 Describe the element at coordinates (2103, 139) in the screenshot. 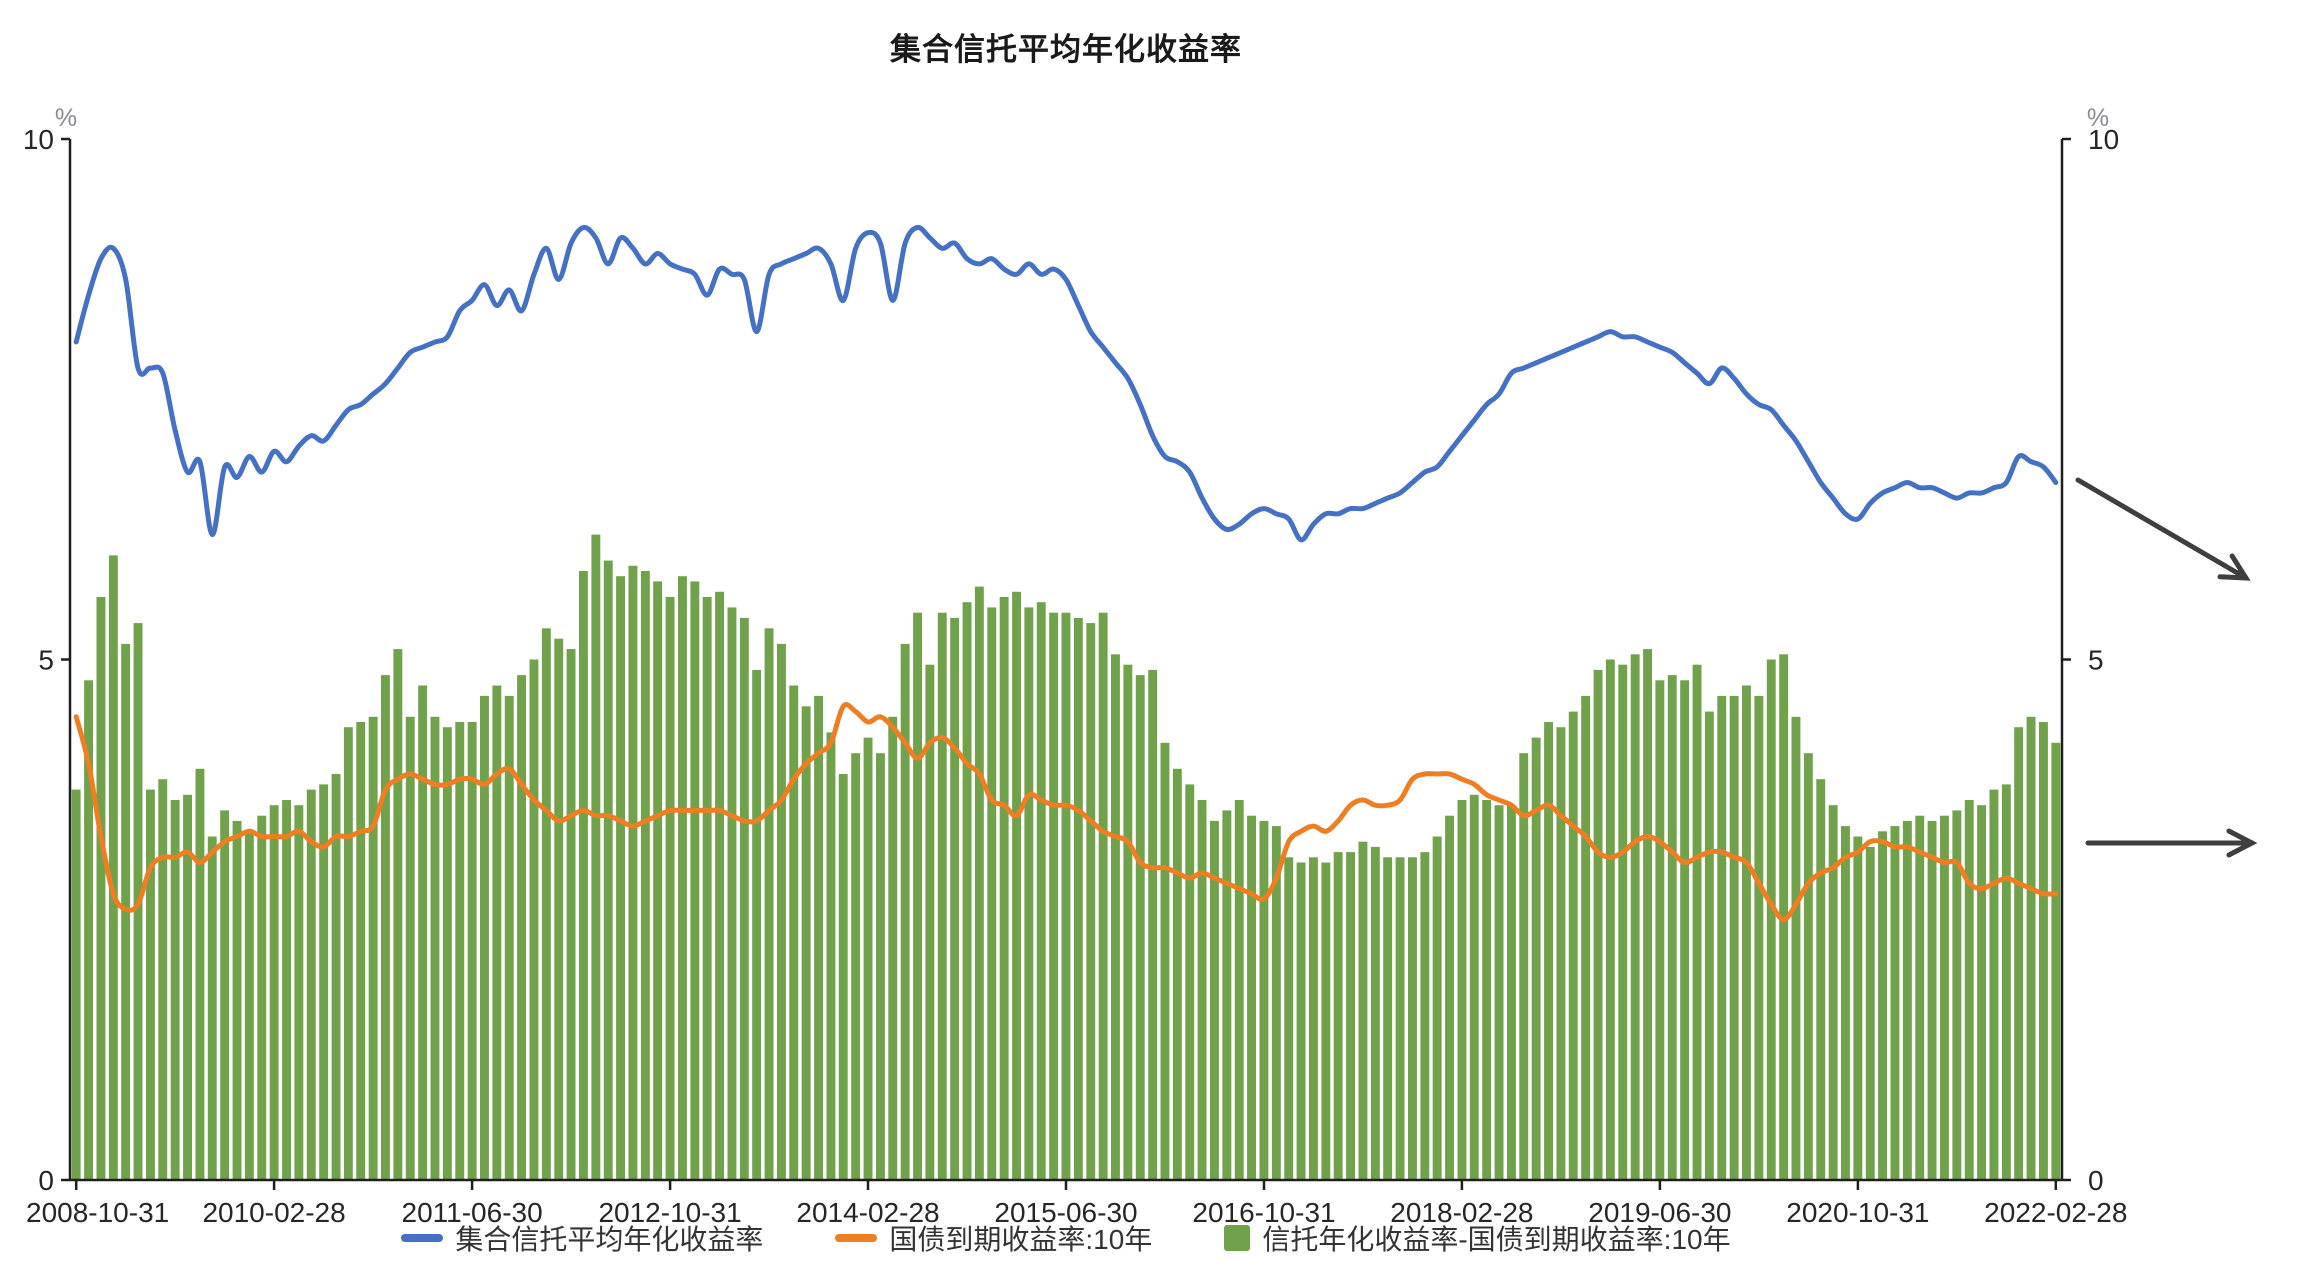

I see `right-y-tick-label: 10` at that location.